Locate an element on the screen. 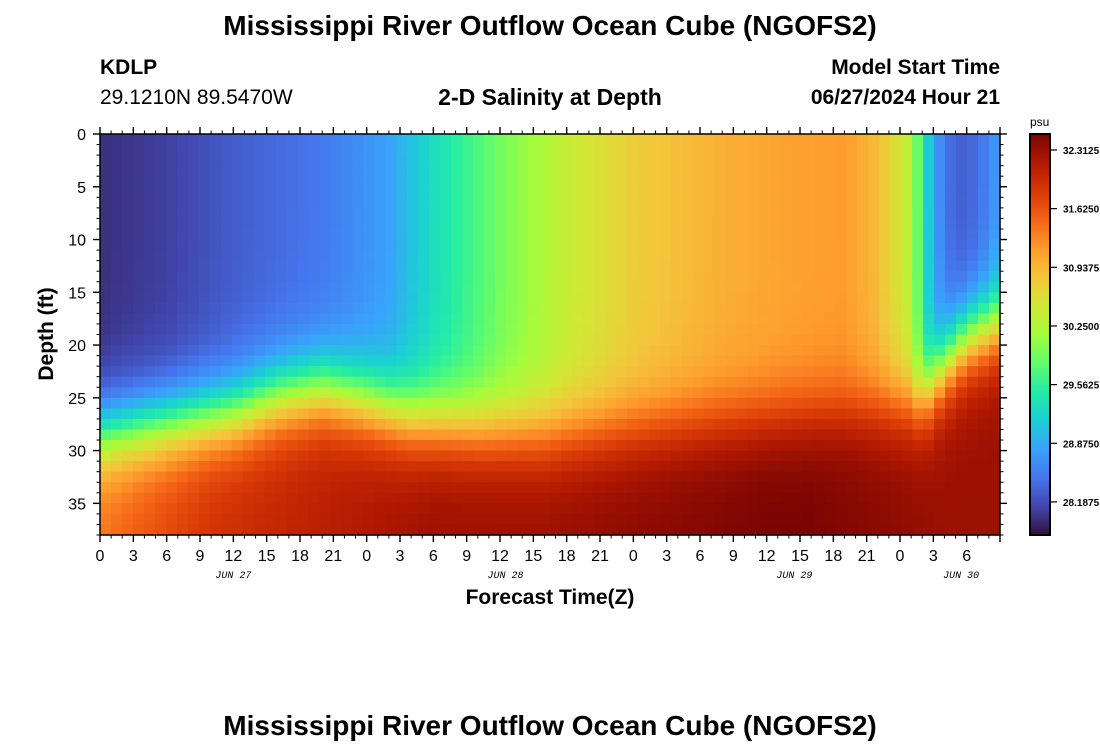  colorbar-tick-label: 30.9375 is located at coordinates (1081, 268).